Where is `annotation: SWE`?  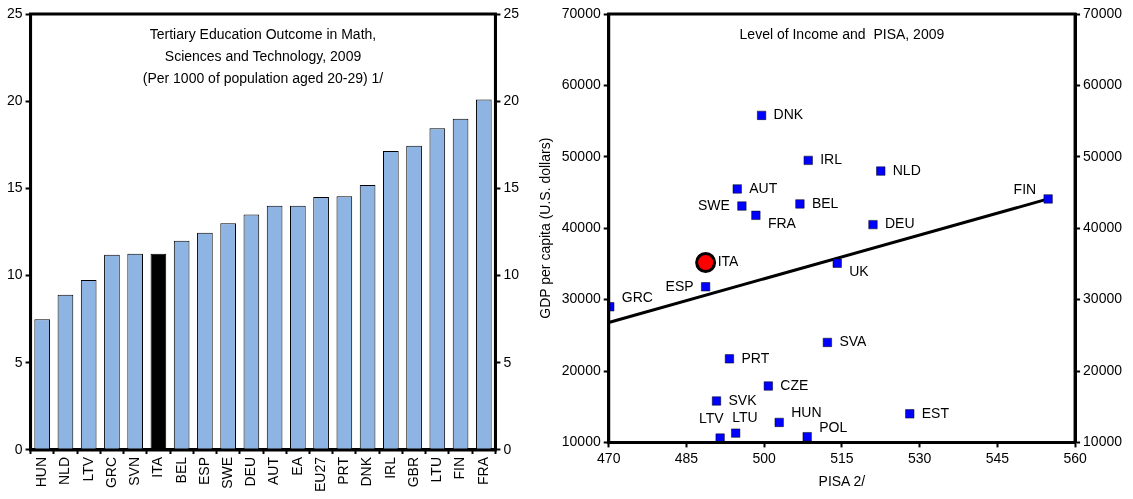 annotation: SWE is located at coordinates (714, 204).